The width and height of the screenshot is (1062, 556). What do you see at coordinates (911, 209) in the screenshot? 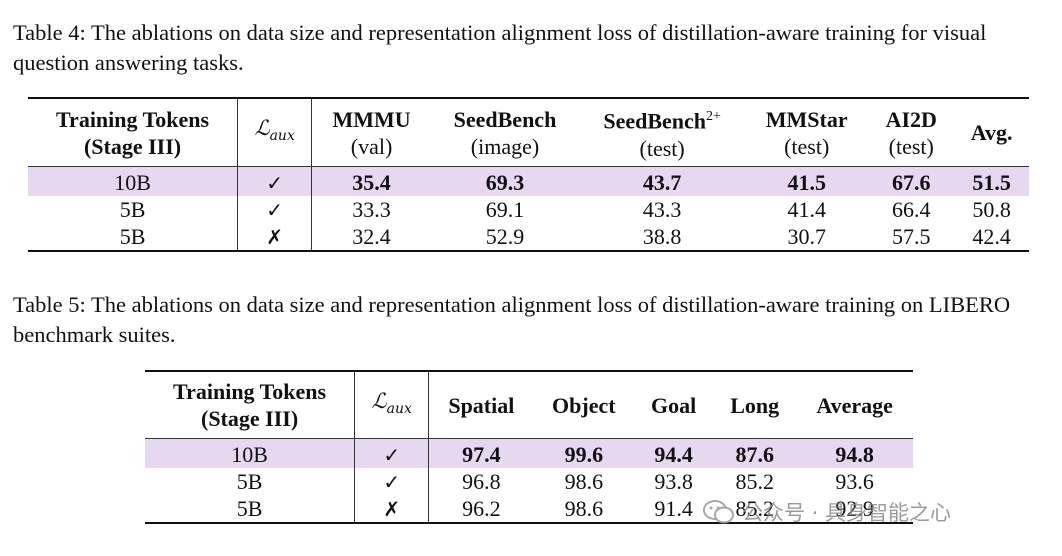
I see `value-cell: 66.4` at bounding box center [911, 209].